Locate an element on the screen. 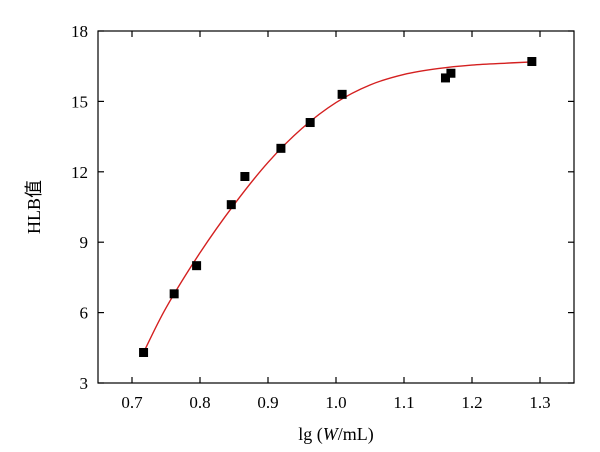  x-axis-label-variable: W is located at coordinates (331, 434).